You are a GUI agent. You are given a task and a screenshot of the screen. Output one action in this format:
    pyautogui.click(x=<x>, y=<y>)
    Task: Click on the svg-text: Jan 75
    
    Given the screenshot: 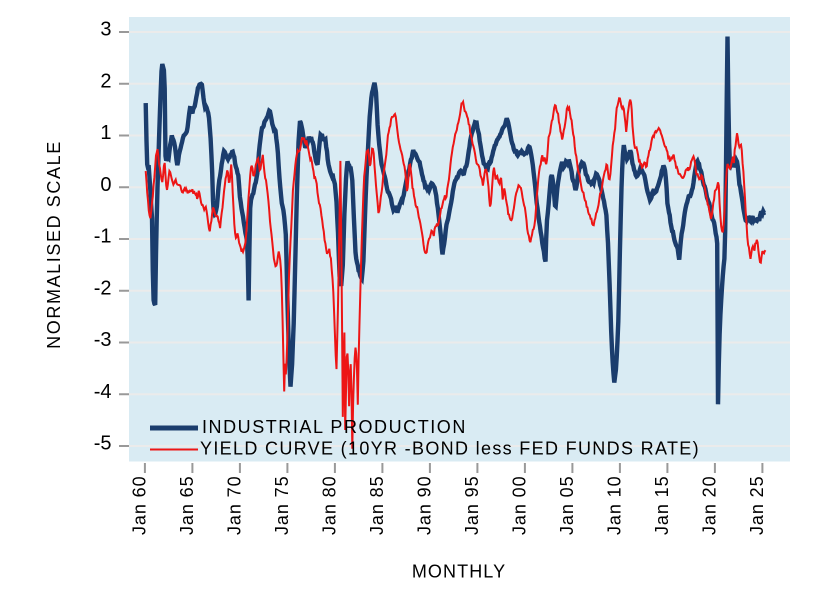 What is the action you would take?
    pyautogui.click(x=282, y=505)
    